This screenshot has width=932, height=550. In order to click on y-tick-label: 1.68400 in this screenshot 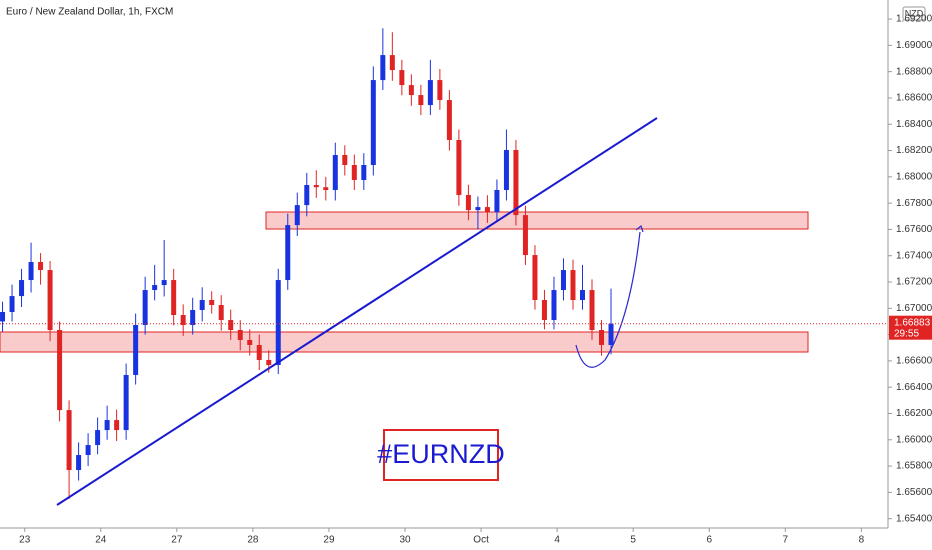, I will do `click(914, 124)`.